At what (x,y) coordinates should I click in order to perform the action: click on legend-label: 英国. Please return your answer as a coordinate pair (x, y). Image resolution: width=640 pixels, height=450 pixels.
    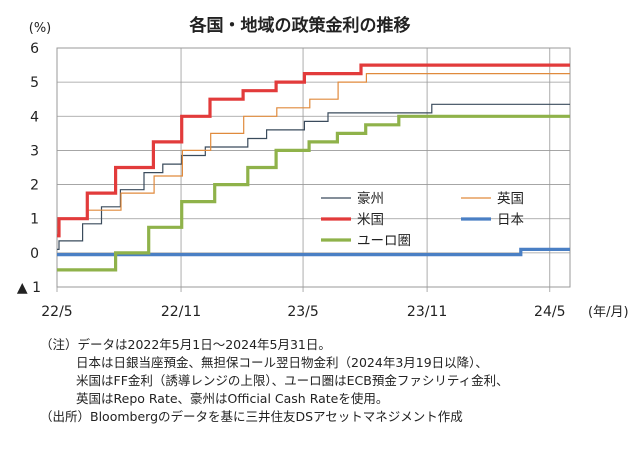
    Looking at the image, I should click on (510, 198).